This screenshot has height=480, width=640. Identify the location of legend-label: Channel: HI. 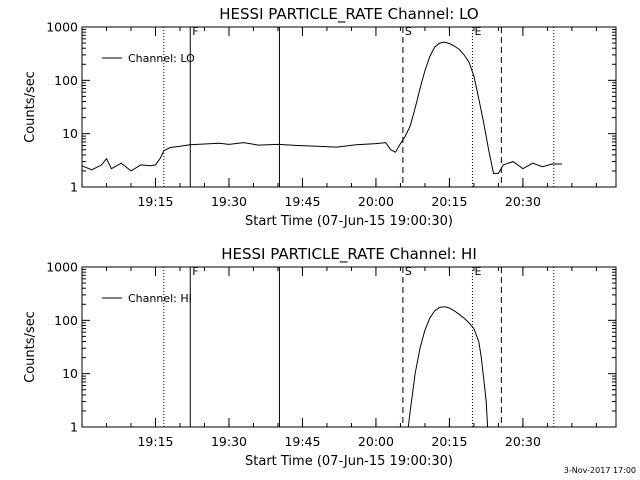
(160, 298).